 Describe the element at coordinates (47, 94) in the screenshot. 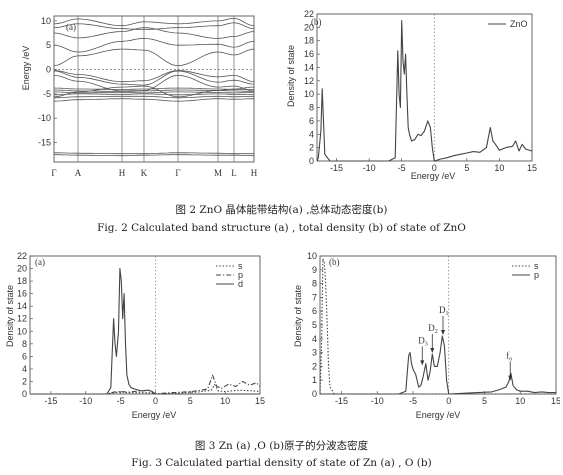

I see `y-tick-label: -5` at that location.